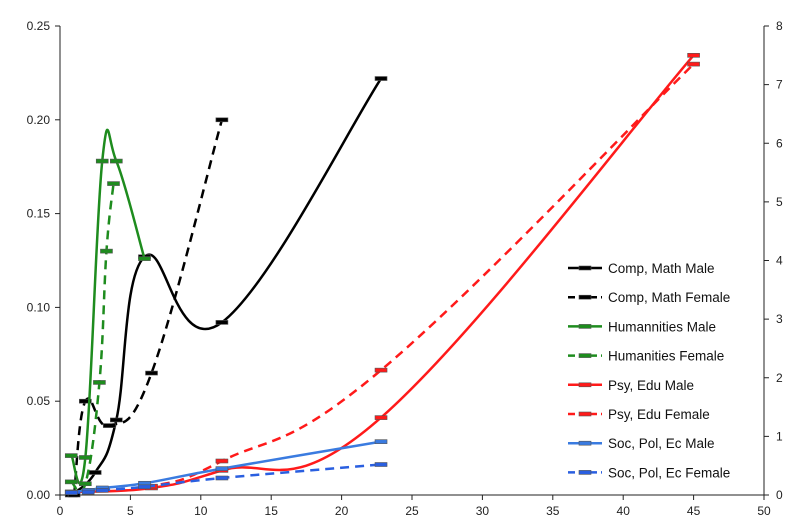  Describe the element at coordinates (39, 495) in the screenshot. I see `y-left-tick-label: 0.00` at that location.